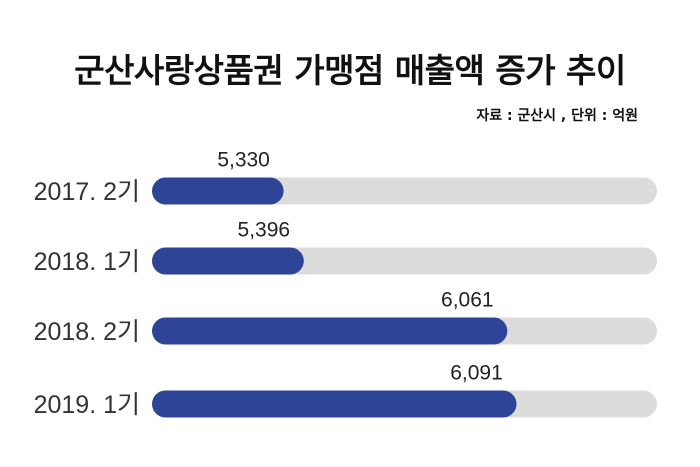 Image resolution: width=700 pixels, height=467 pixels. I want to click on category-label: 2018. 2기, so click(87, 332).